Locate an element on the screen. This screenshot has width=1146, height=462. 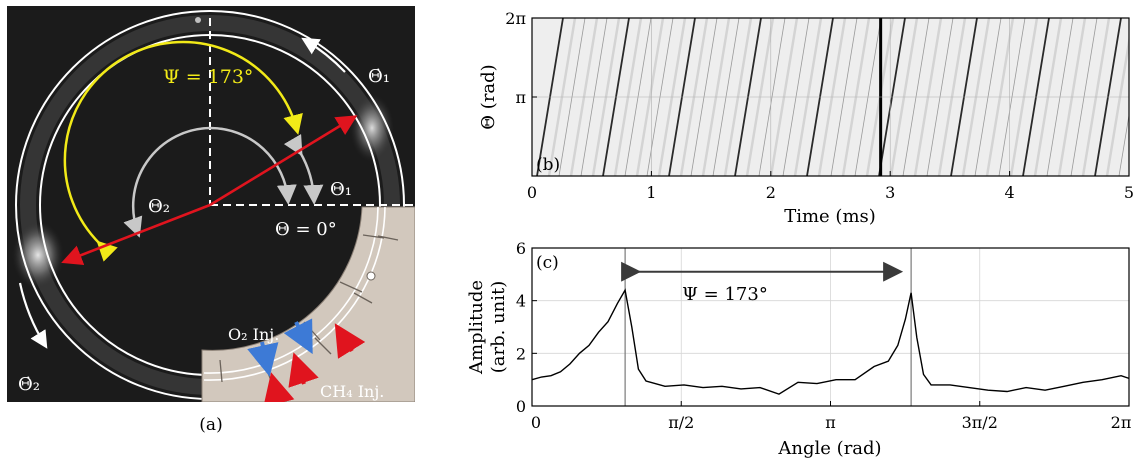
psi-arc is located at coordinates (183, 151).